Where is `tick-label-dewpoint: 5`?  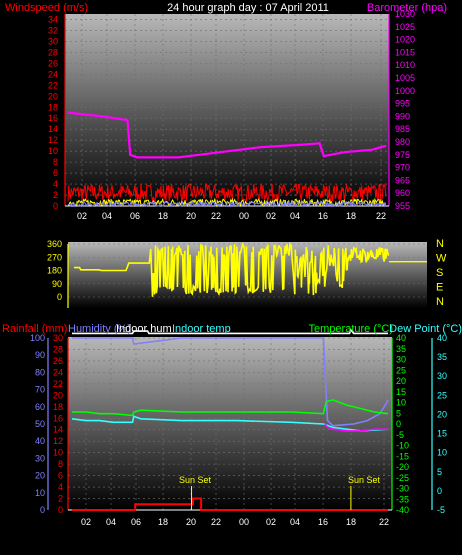 tick-label-dewpoint: 5 is located at coordinates (439, 472).